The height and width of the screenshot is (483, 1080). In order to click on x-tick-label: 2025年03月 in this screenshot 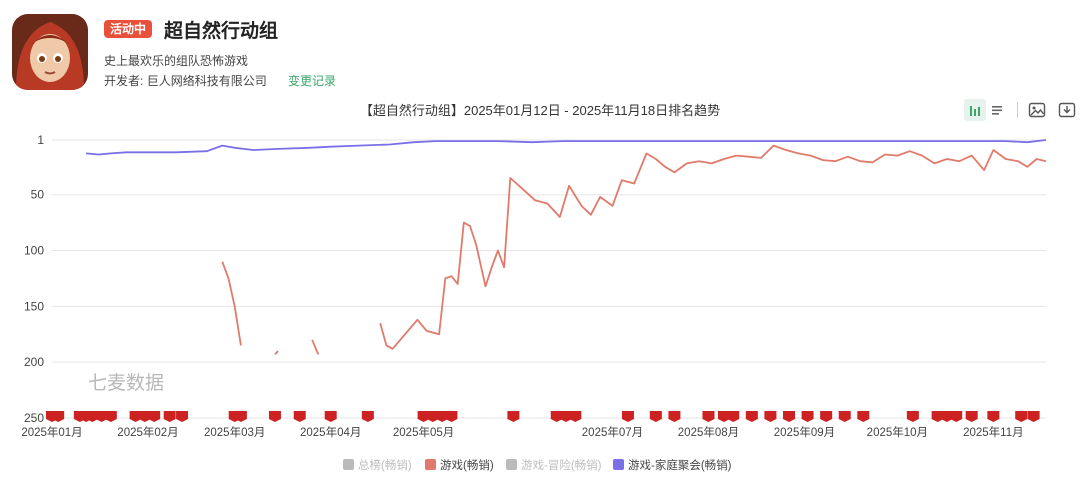, I will do `click(234, 432)`.